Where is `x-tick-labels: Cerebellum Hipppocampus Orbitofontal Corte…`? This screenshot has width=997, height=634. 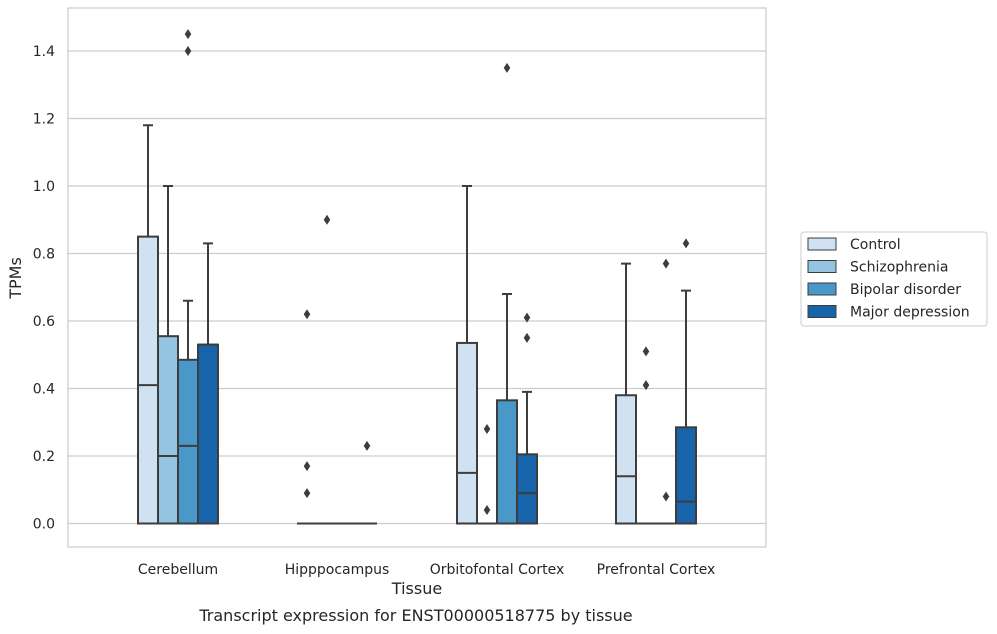
x-tick-labels: Cerebellum Hipppocampus Orbitofontal Corte… is located at coordinates (426, 570).